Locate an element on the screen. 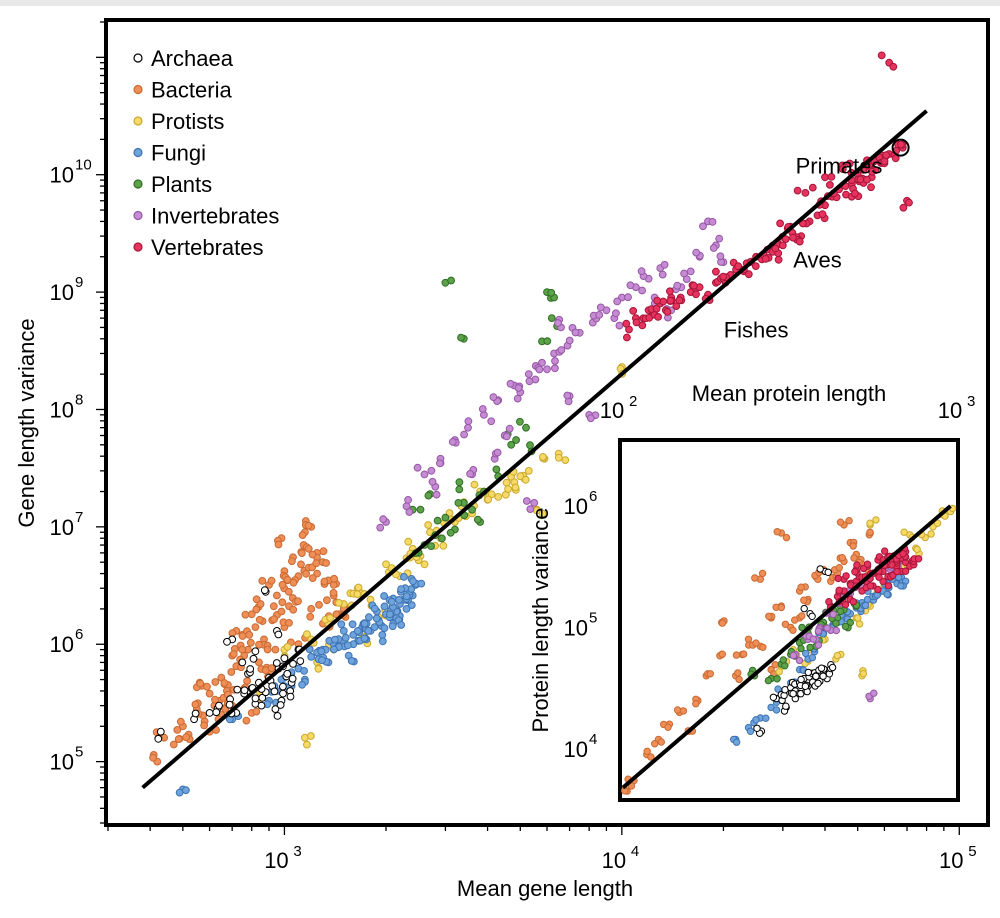  inset-y-tick-label: 10 is located at coordinates (576, 749).